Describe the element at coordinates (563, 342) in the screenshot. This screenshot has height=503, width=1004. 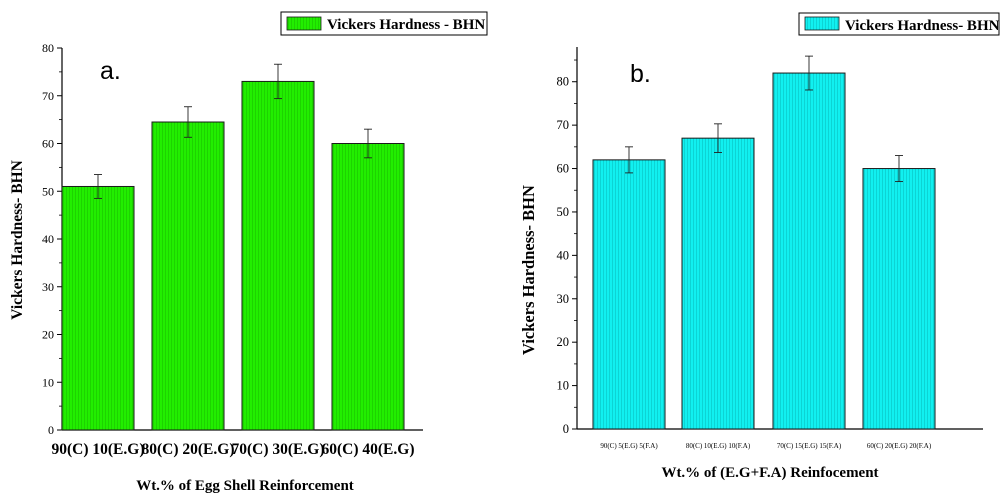
I see `y-tick-label-b: 20` at that location.